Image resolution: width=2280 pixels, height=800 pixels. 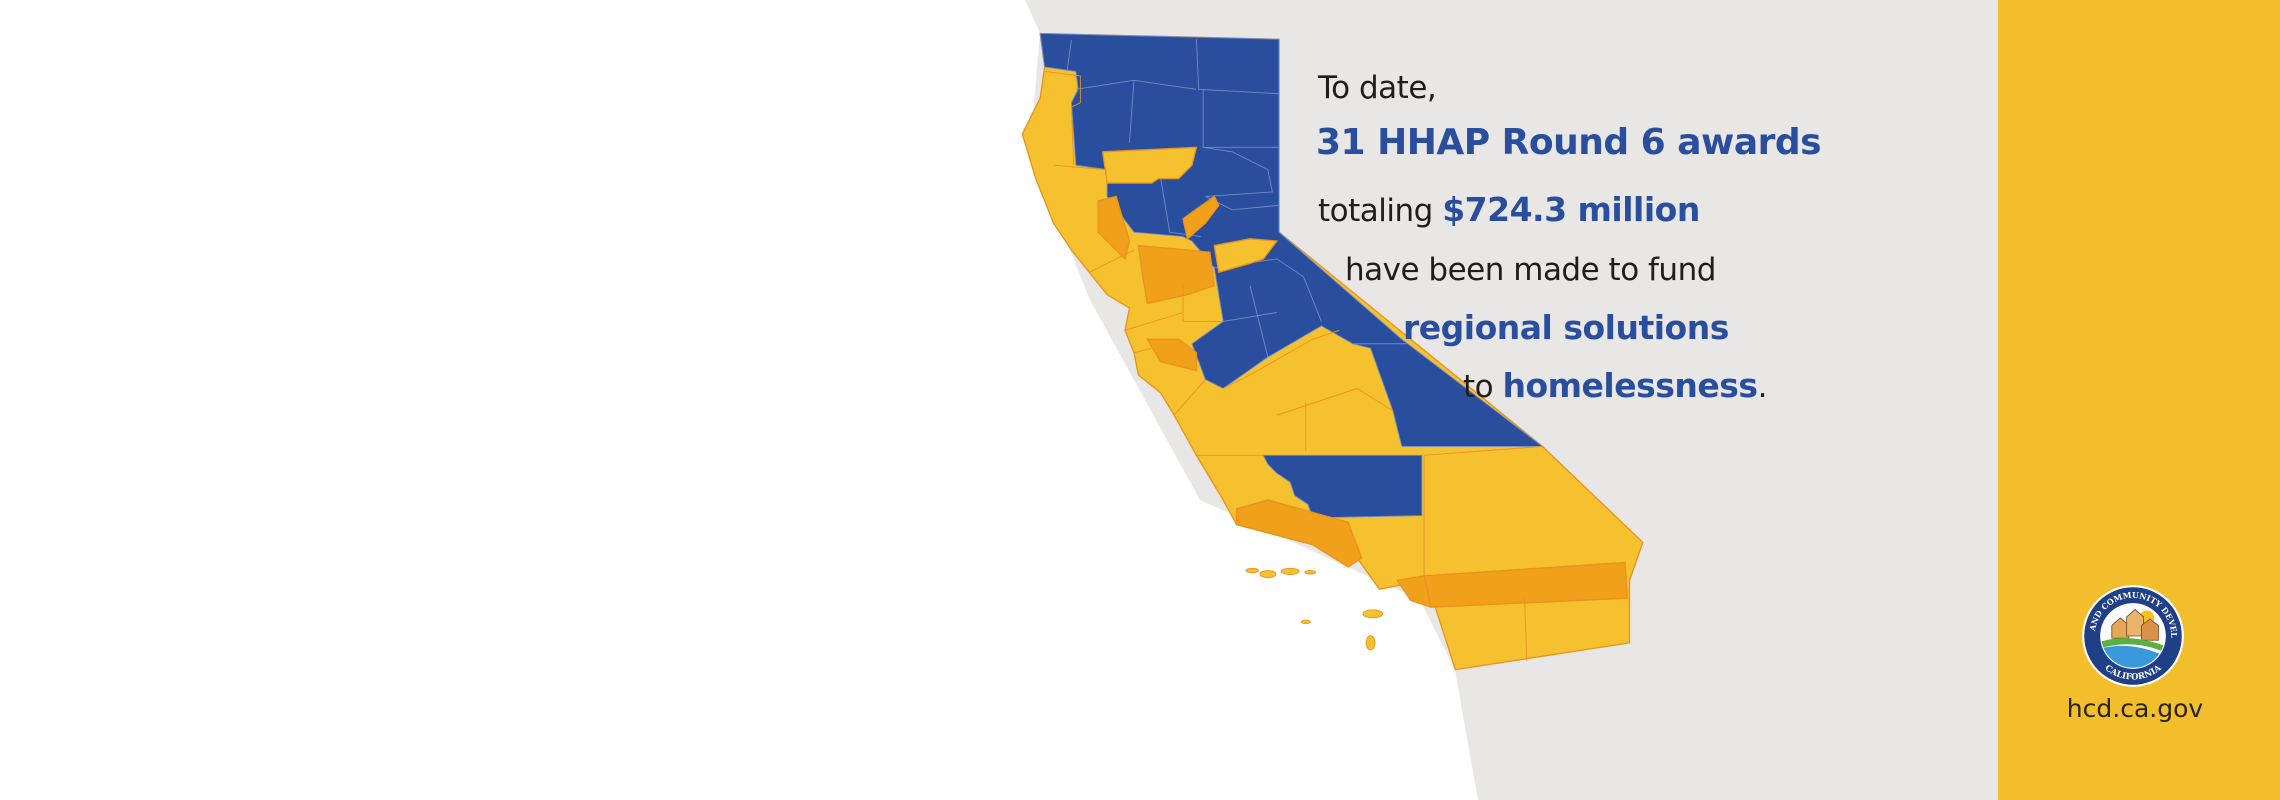 What do you see at coordinates (1314, 609) in the screenshot?
I see `channel-islands` at bounding box center [1314, 609].